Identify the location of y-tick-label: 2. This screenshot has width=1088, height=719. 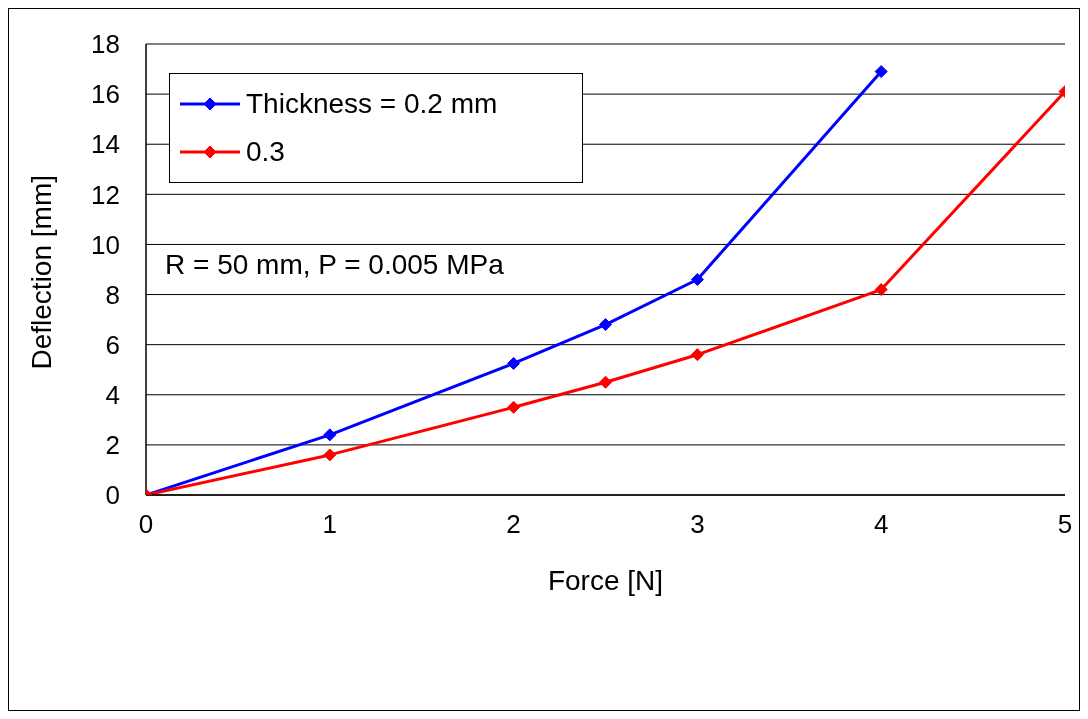
(112, 445).